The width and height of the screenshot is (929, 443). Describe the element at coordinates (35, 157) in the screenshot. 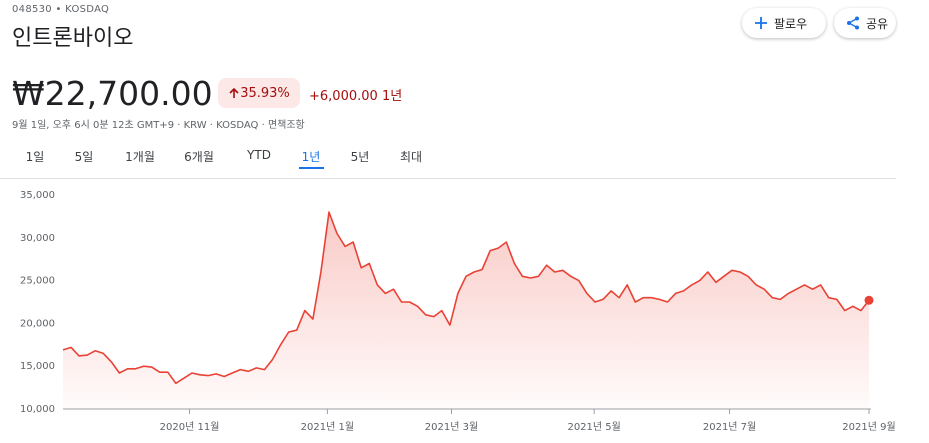

I see `range-tab: 1일` at that location.